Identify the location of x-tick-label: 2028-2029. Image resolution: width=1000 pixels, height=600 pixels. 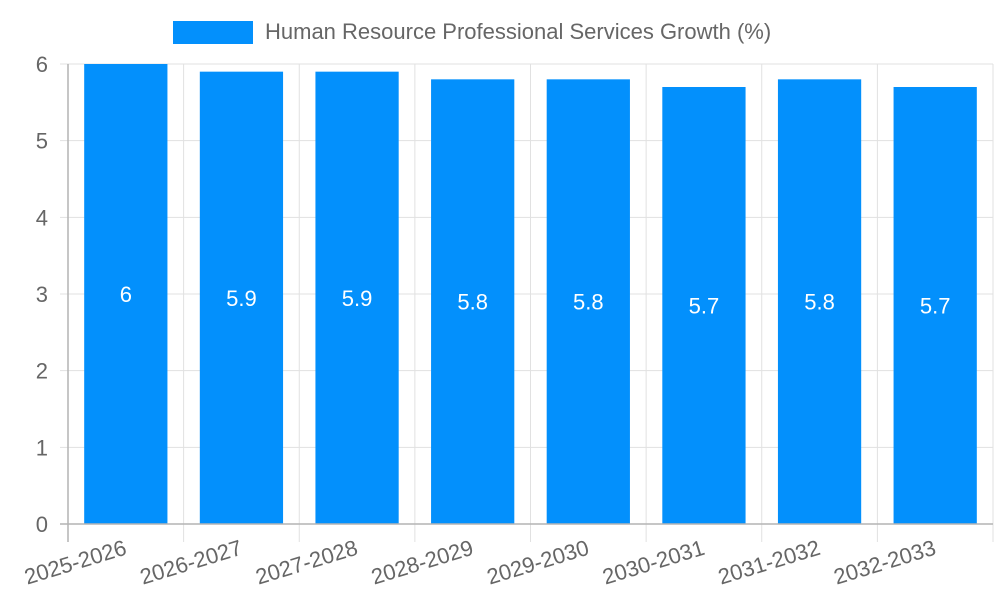
(422, 562).